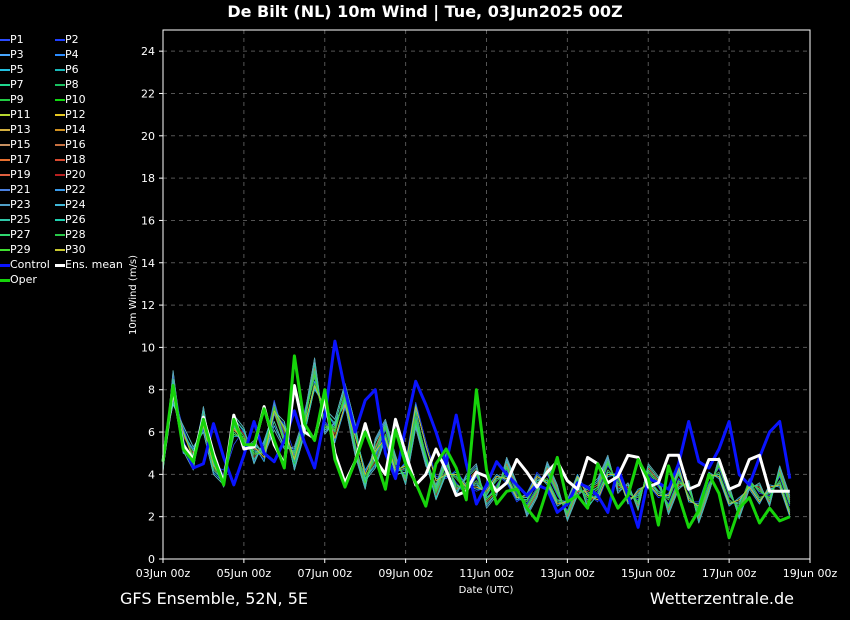 This screenshot has height=620, width=850. I want to click on legend-label: P29, so click(20, 249).